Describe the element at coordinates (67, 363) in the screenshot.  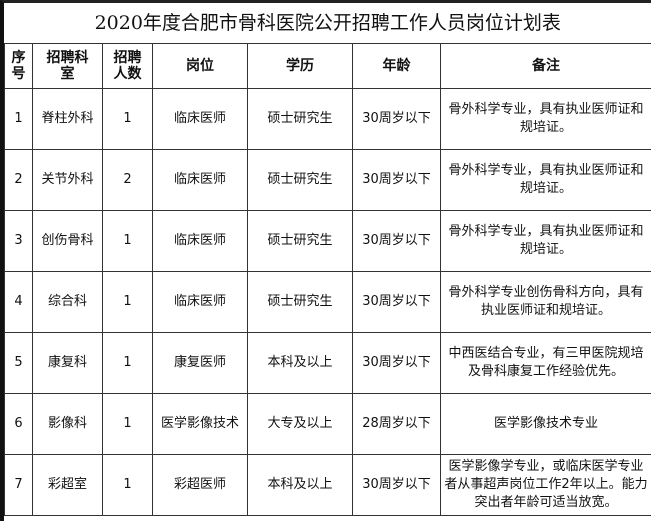
I see `cell-dept: 康复科` at that location.